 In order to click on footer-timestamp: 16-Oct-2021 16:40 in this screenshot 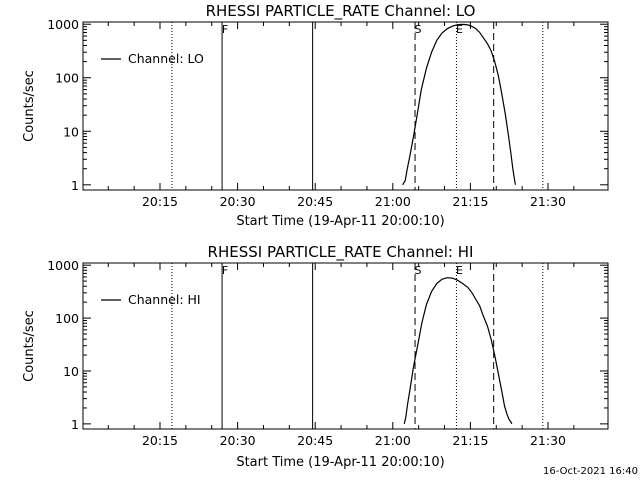, I will do `click(590, 471)`.